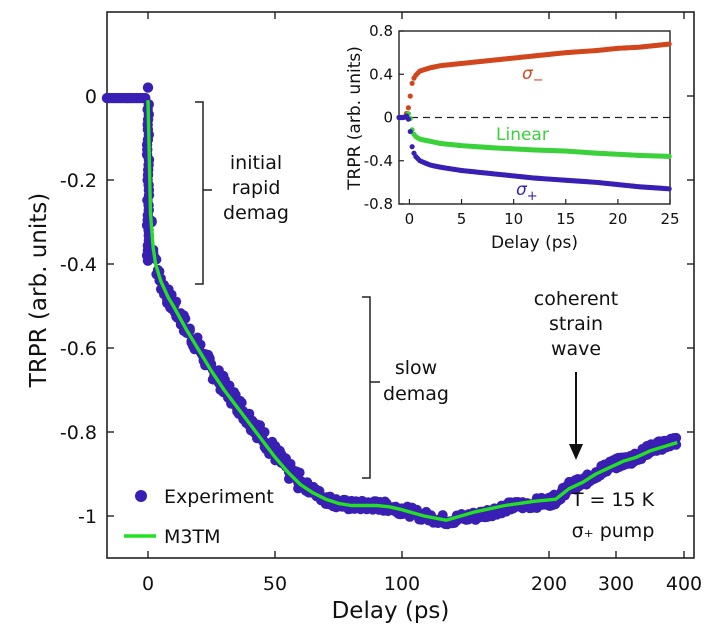  Describe the element at coordinates (378, 161) in the screenshot. I see `inset-y-tick-label: -0.4` at that location.